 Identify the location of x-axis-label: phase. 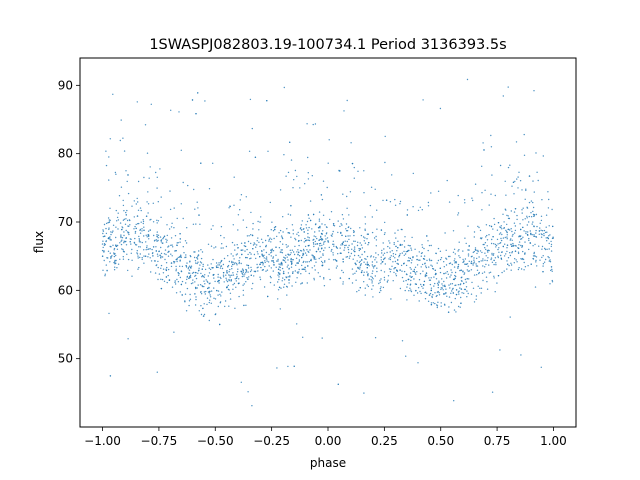
(328, 463).